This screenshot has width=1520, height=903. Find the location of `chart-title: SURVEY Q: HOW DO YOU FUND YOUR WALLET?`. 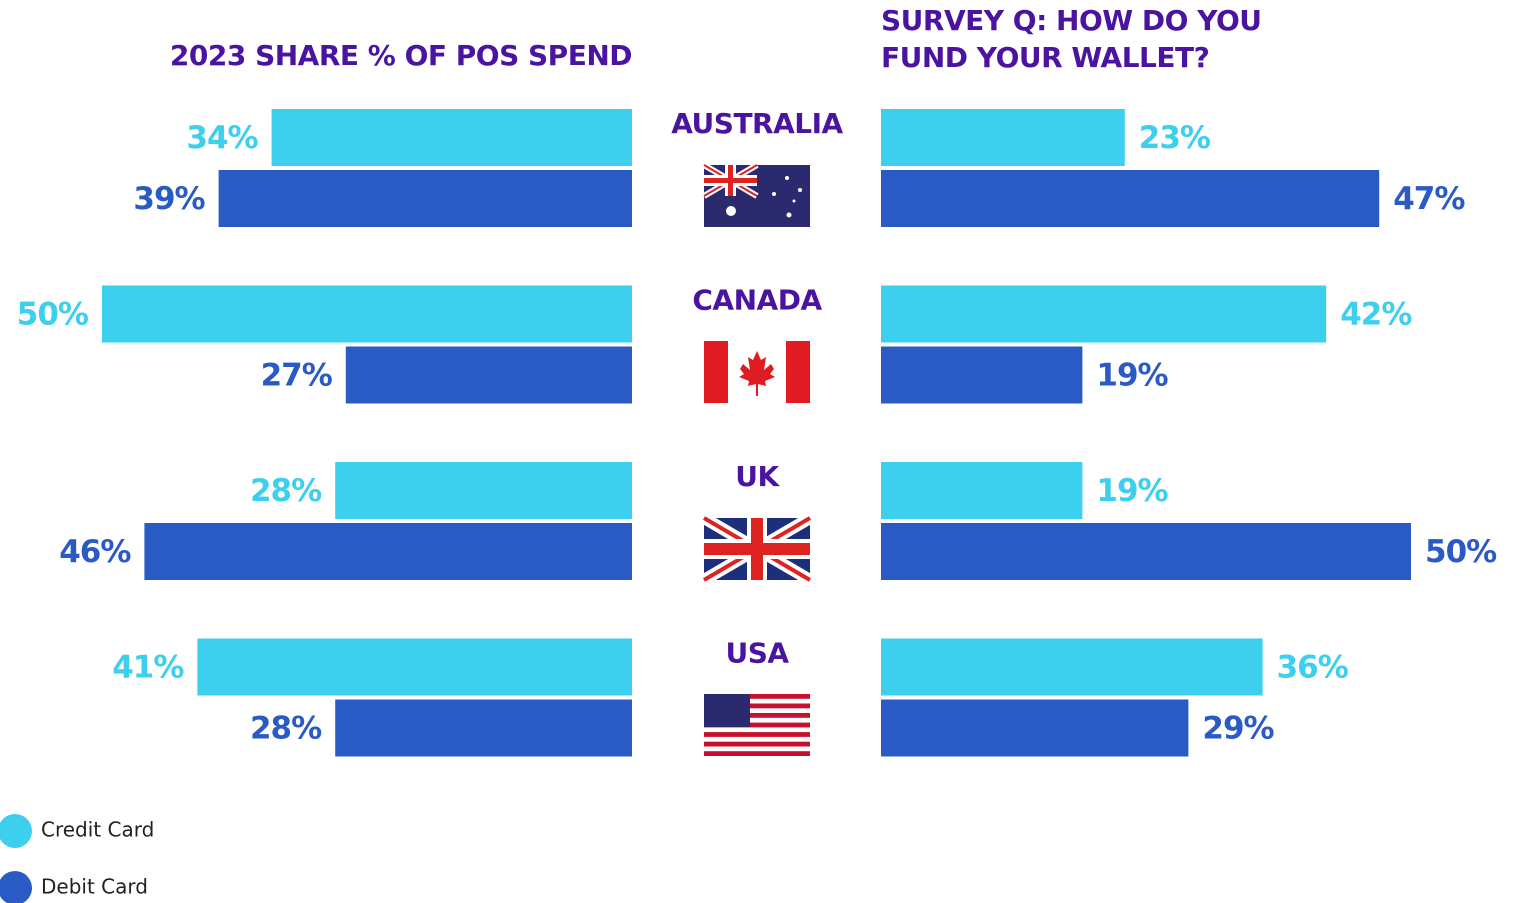

chart-title: SURVEY Q: HOW DO YOU FUND YOUR WALLET? is located at coordinates (1071, 39).